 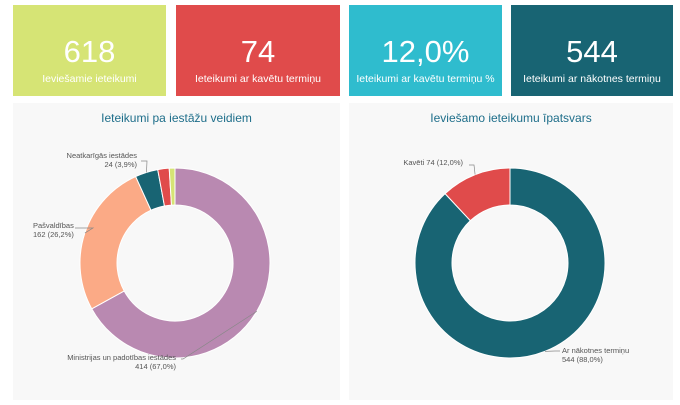 I want to click on kpi-tile-overdue-percent: 12,0% Ieteikumi ar kavētu termiņu %, so click(x=425, y=50).